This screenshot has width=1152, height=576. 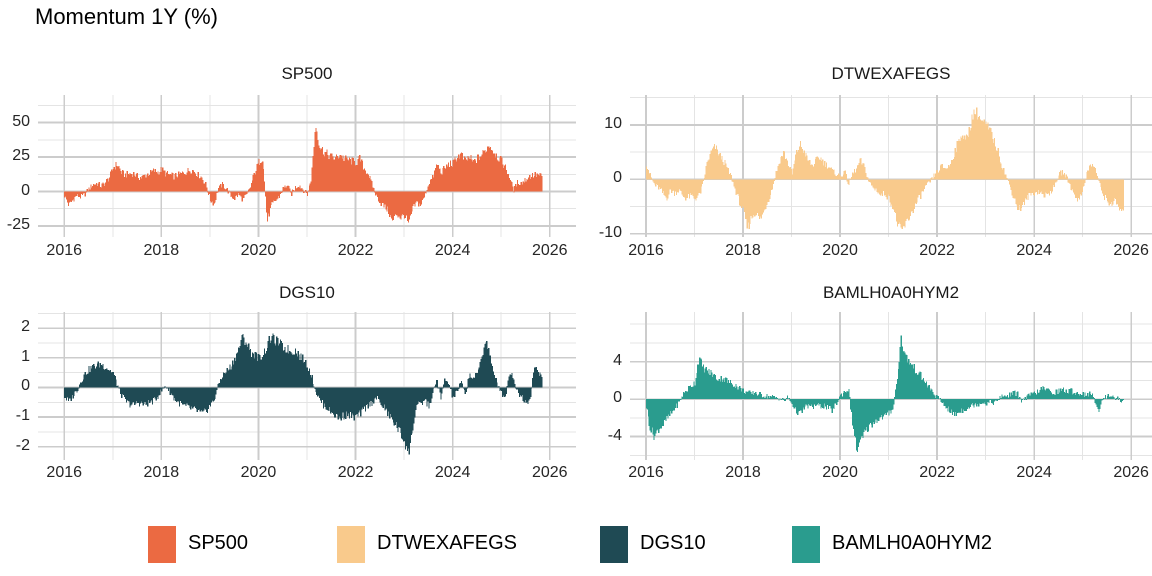 What do you see at coordinates (25, 356) in the screenshot?
I see `y-axis-tick-label: 1` at bounding box center [25, 356].